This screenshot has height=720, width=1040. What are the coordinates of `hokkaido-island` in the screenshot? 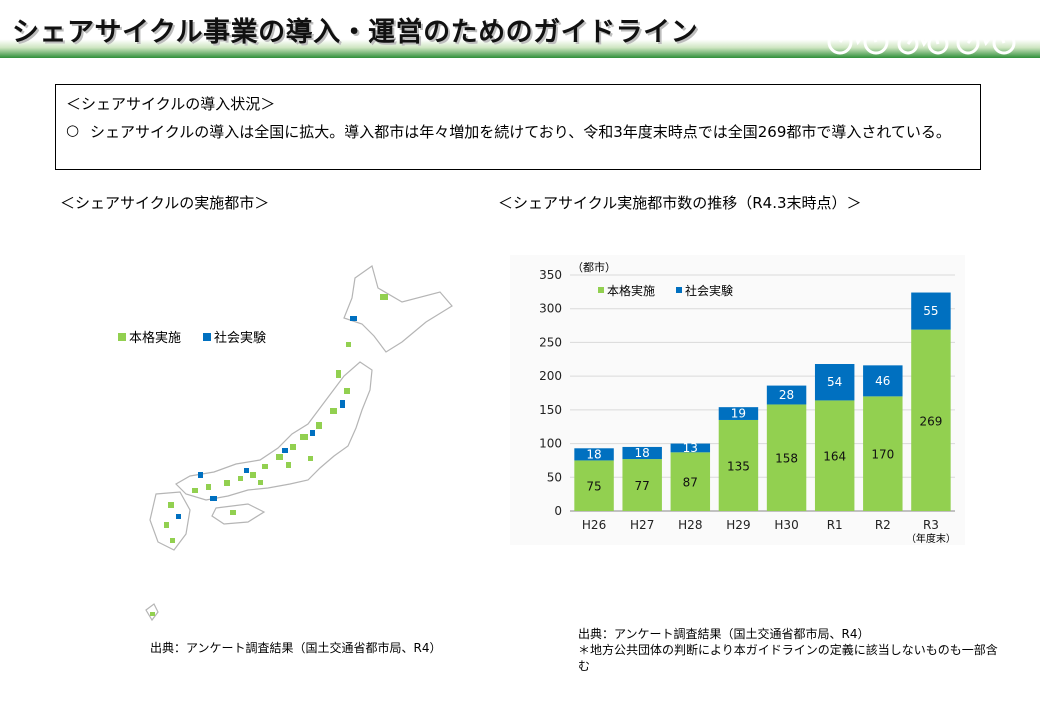 It's located at (398, 309).